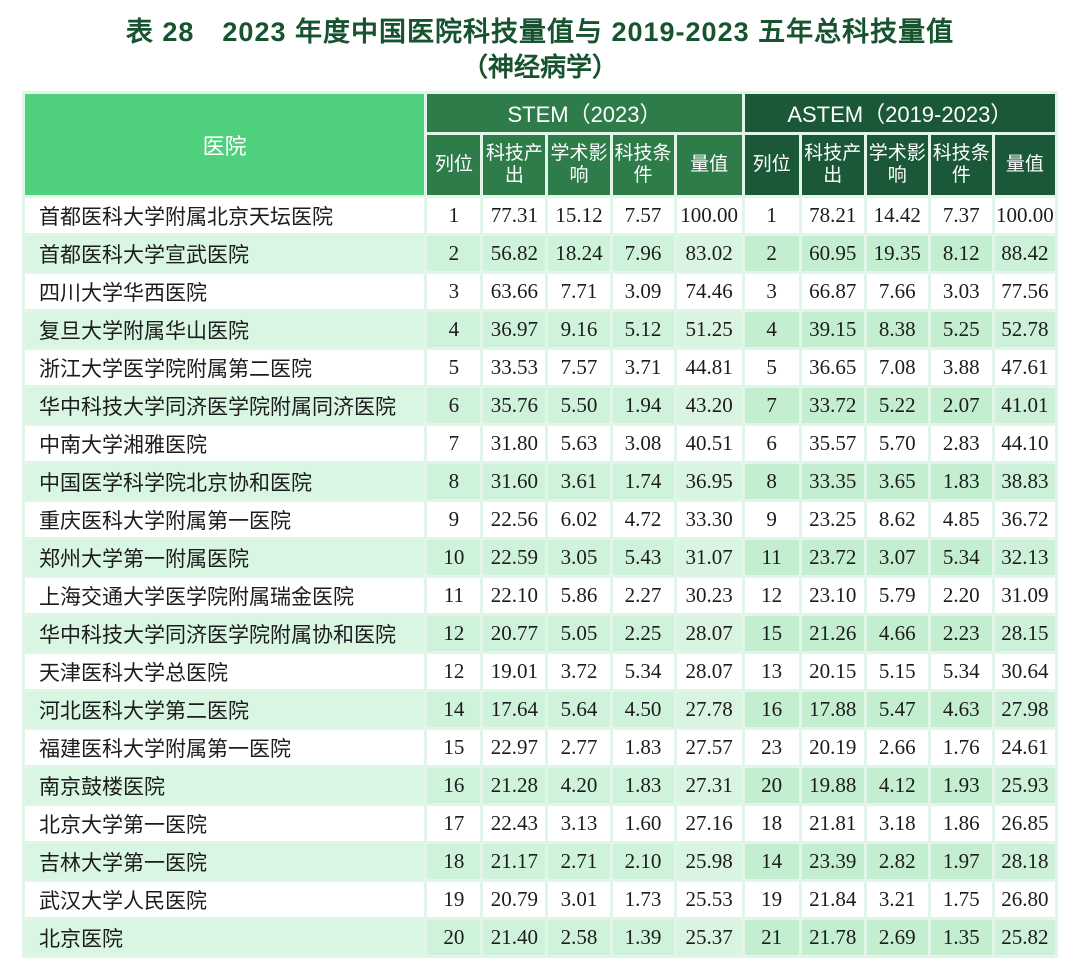 Image resolution: width=1080 pixels, height=980 pixels. I want to click on astem-rank-cell: 4, so click(771, 329).